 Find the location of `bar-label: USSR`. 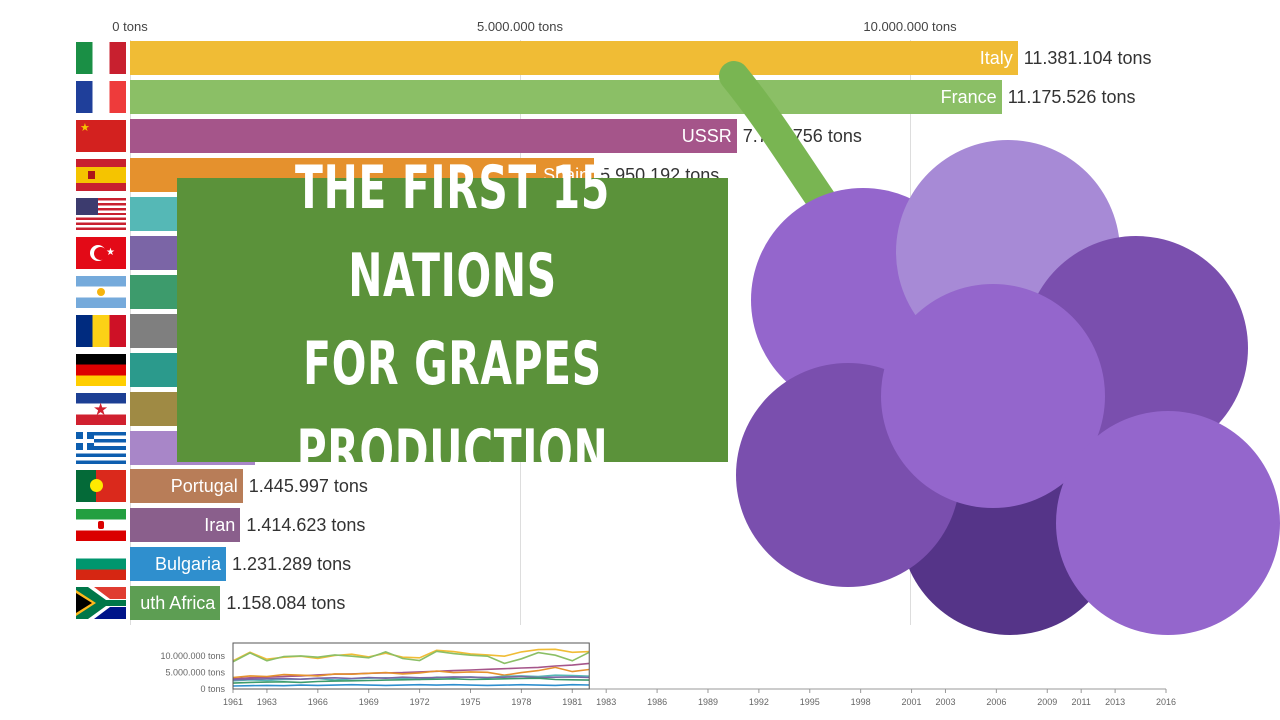

bar-label: USSR is located at coordinates (706, 135).